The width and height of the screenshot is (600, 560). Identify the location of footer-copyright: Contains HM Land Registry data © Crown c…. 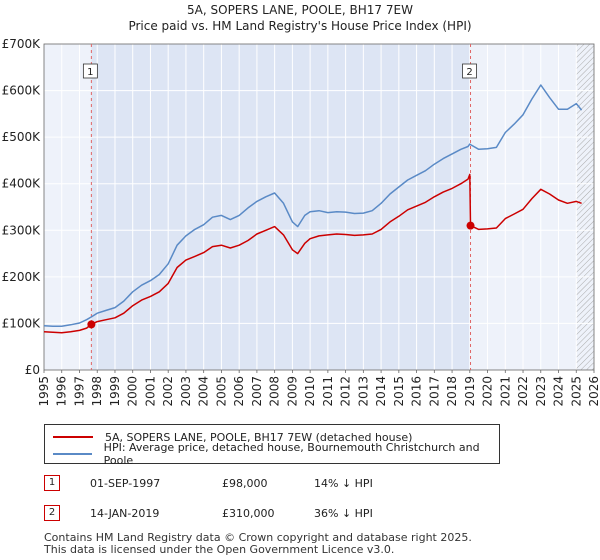
(258, 537).